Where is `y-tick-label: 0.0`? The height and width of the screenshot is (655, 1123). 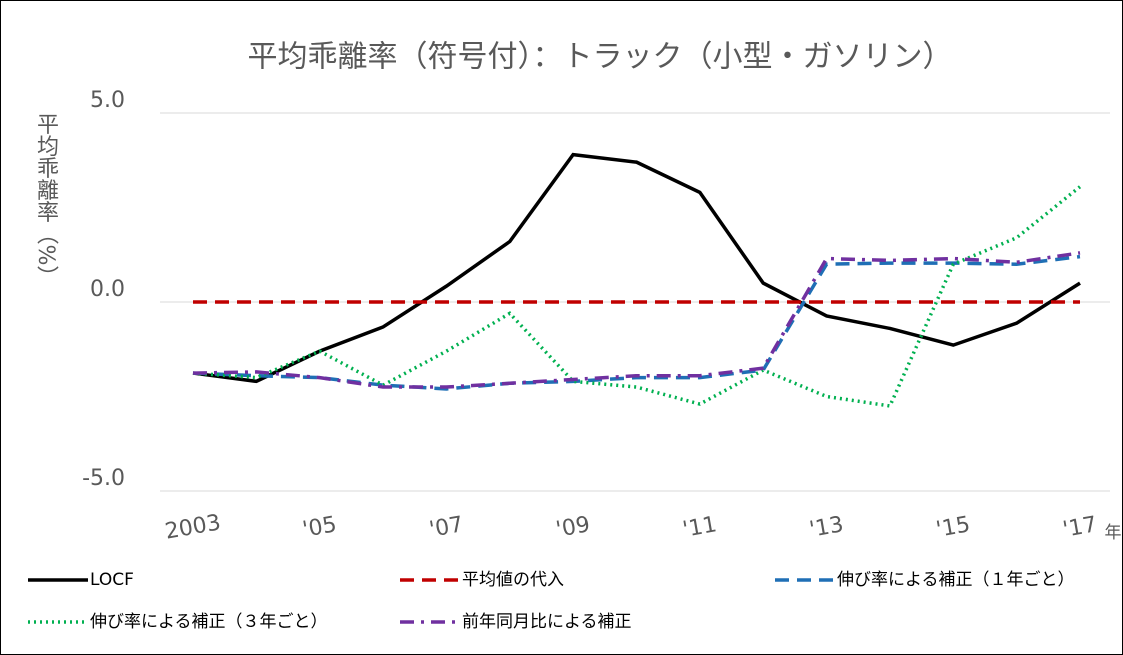 y-tick-label: 0.0 is located at coordinates (107, 289).